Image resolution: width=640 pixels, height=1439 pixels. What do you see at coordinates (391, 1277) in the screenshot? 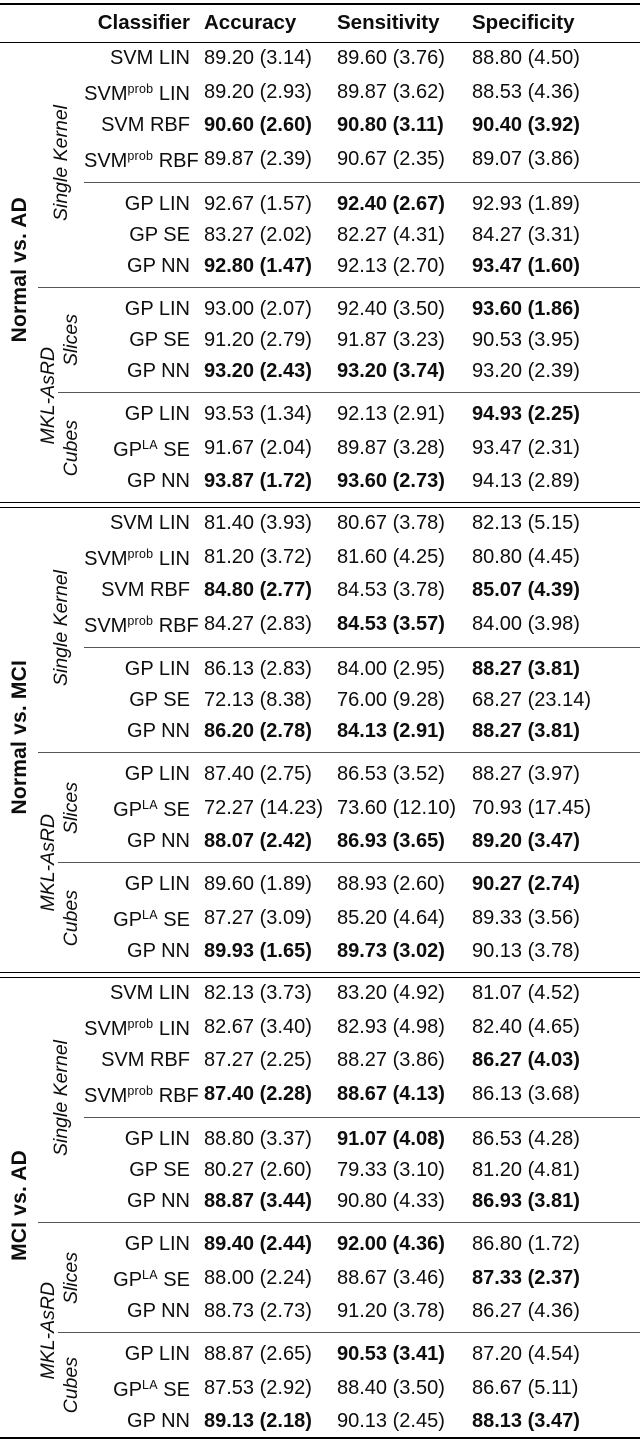
I see `sensitivity-cell: 88.67 (3.46)` at bounding box center [391, 1277].